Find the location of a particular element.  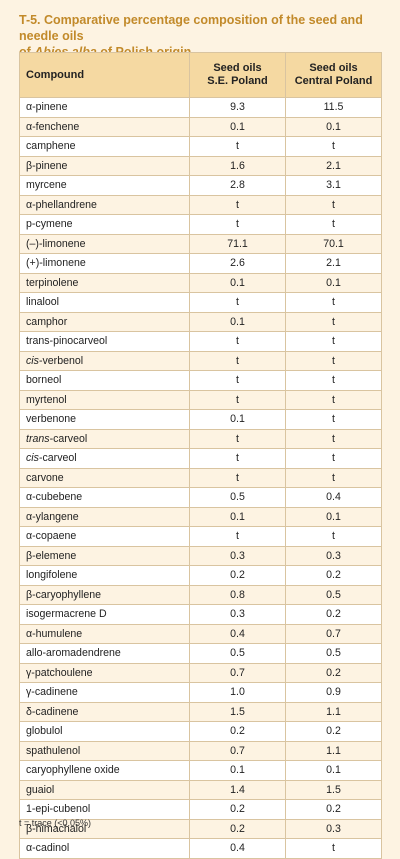

compound-name: γ-cadinene is located at coordinates (52, 692).